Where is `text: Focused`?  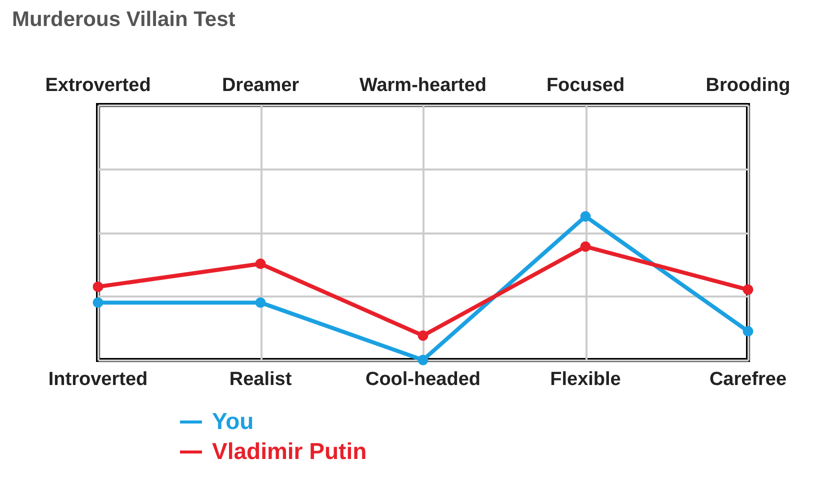
text: Focused is located at coordinates (585, 85).